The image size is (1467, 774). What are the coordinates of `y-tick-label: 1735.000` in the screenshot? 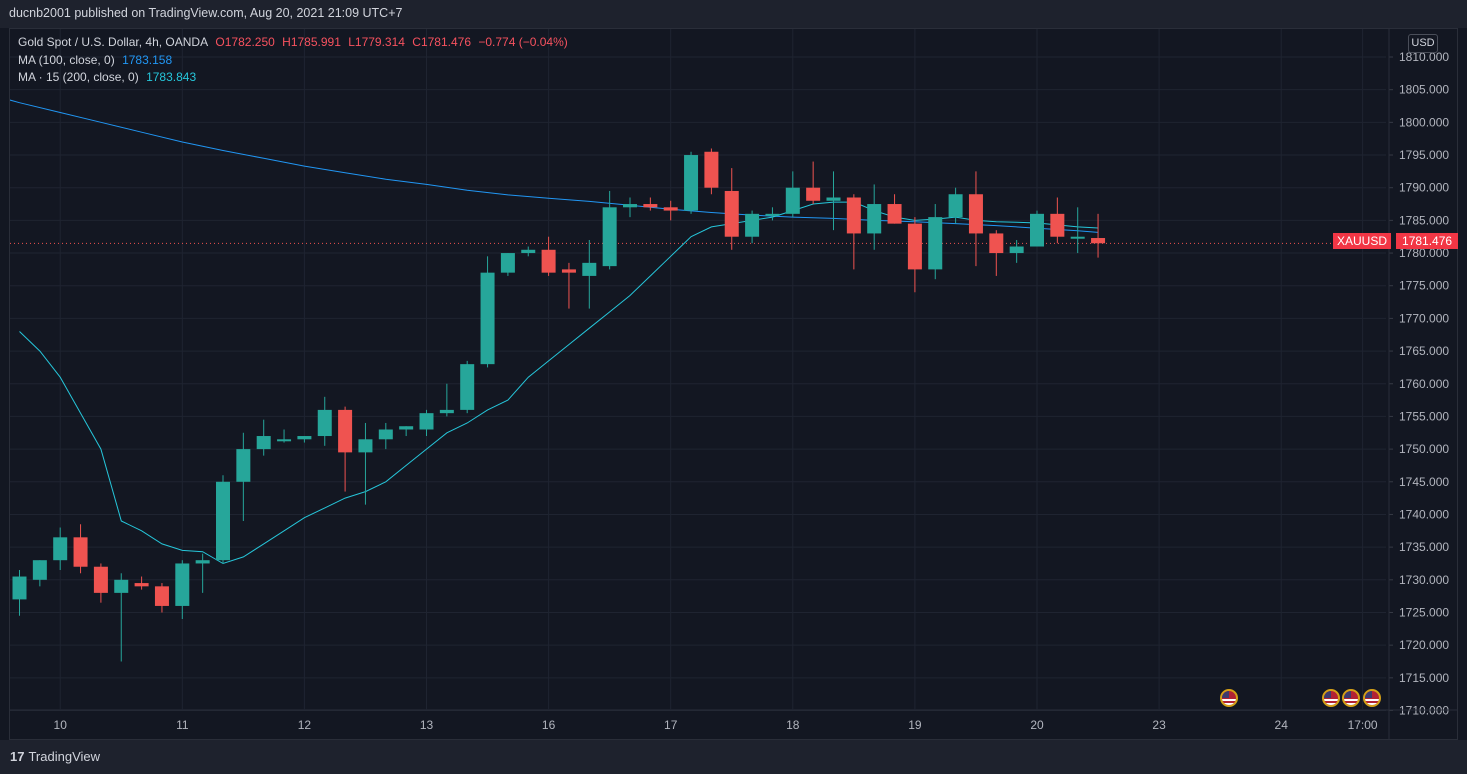 It's located at (1424, 547).